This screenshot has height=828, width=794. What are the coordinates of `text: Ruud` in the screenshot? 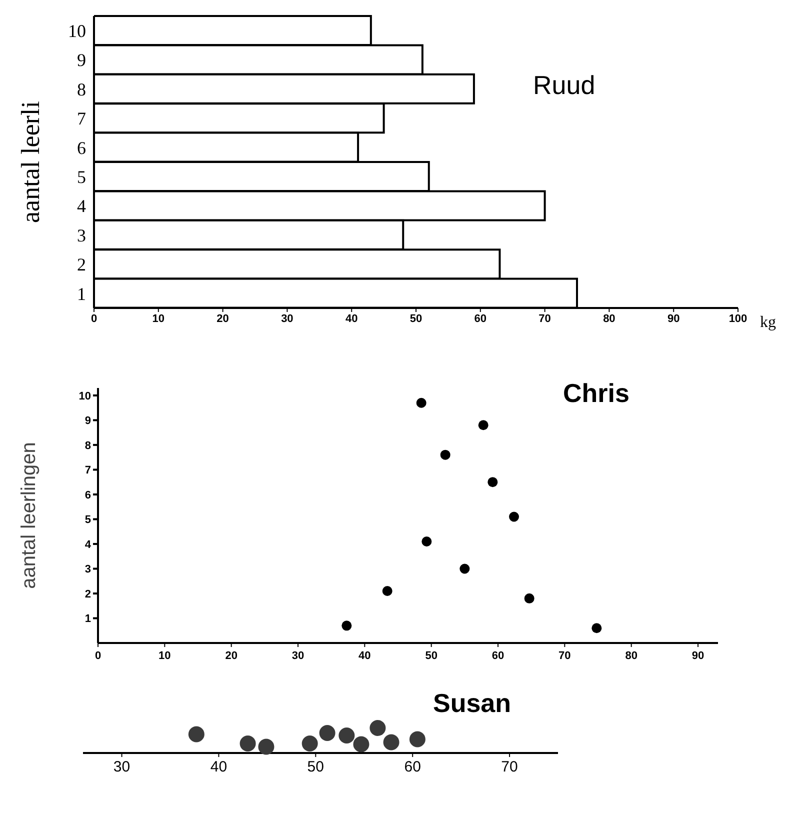 It's located at (564, 85).